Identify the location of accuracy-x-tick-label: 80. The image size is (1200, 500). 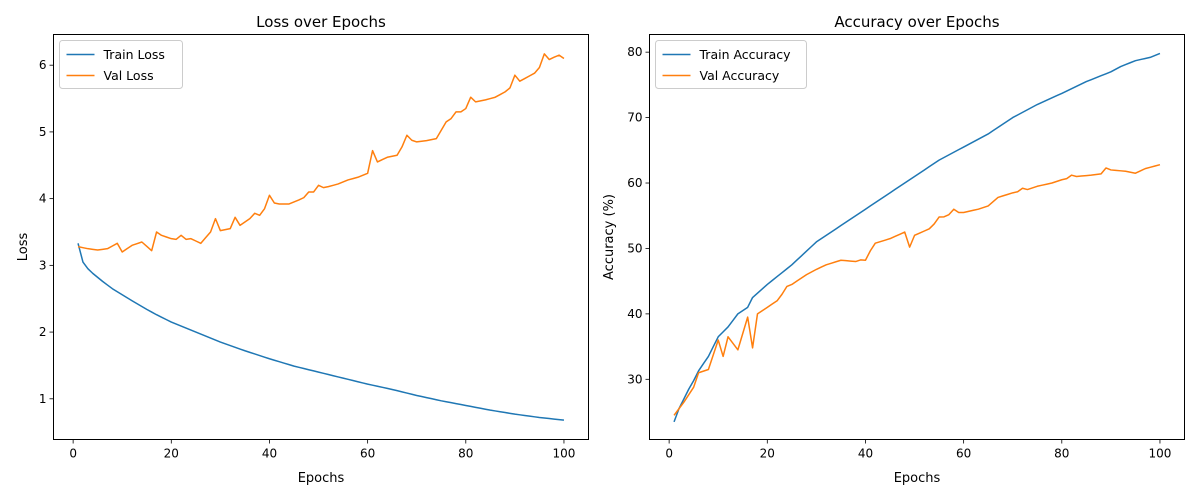
(1061, 454).